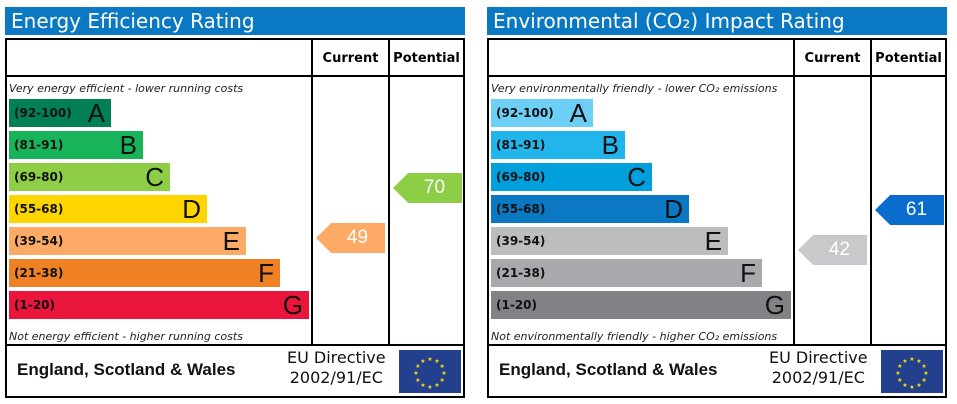 The image size is (957, 404). What do you see at coordinates (717, 21) in the screenshot?
I see `panel-title: Environmental (CO₂) Impact Rating` at bounding box center [717, 21].